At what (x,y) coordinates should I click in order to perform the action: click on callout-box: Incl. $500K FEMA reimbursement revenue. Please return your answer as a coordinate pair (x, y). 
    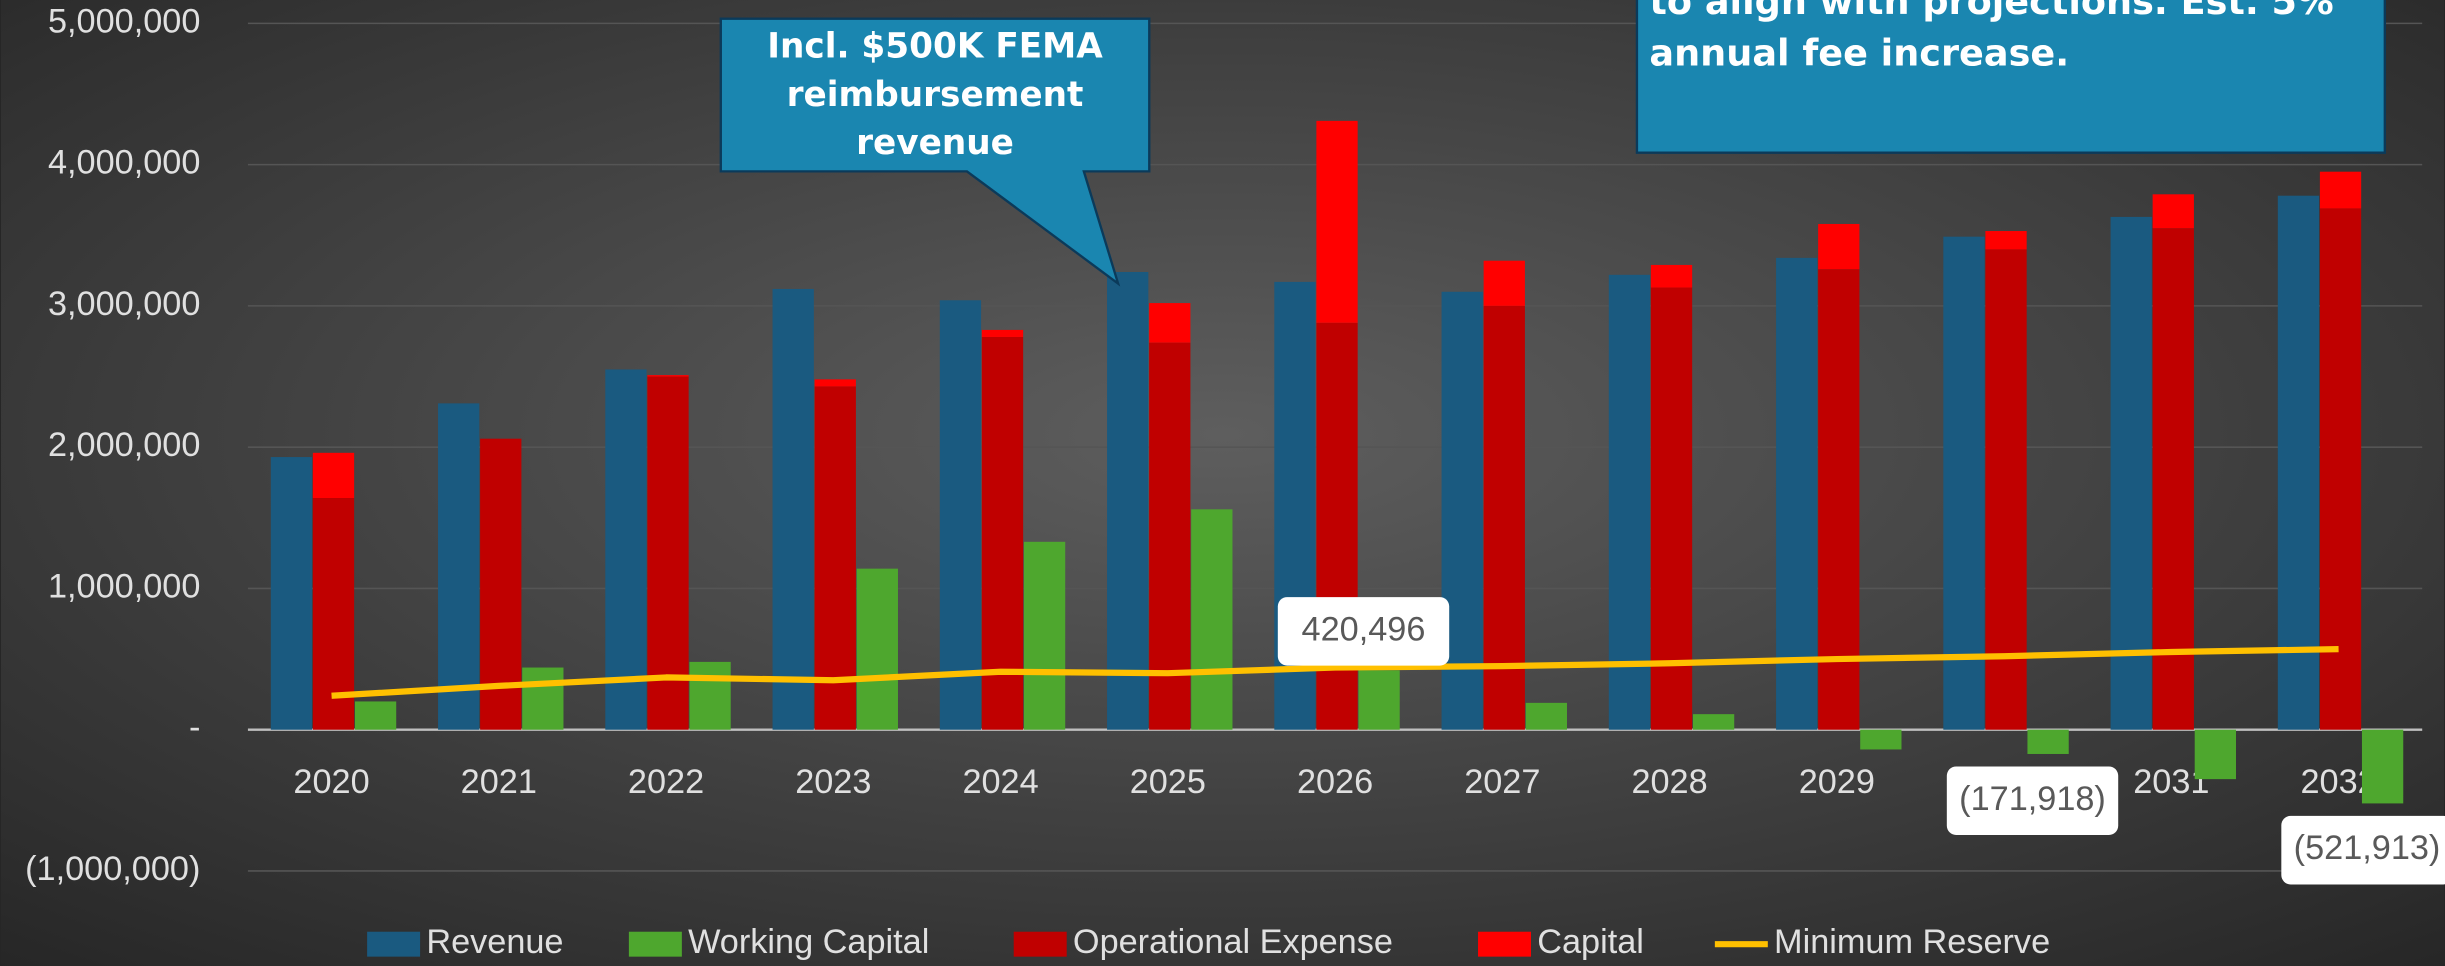
    Looking at the image, I should click on (935, 95).